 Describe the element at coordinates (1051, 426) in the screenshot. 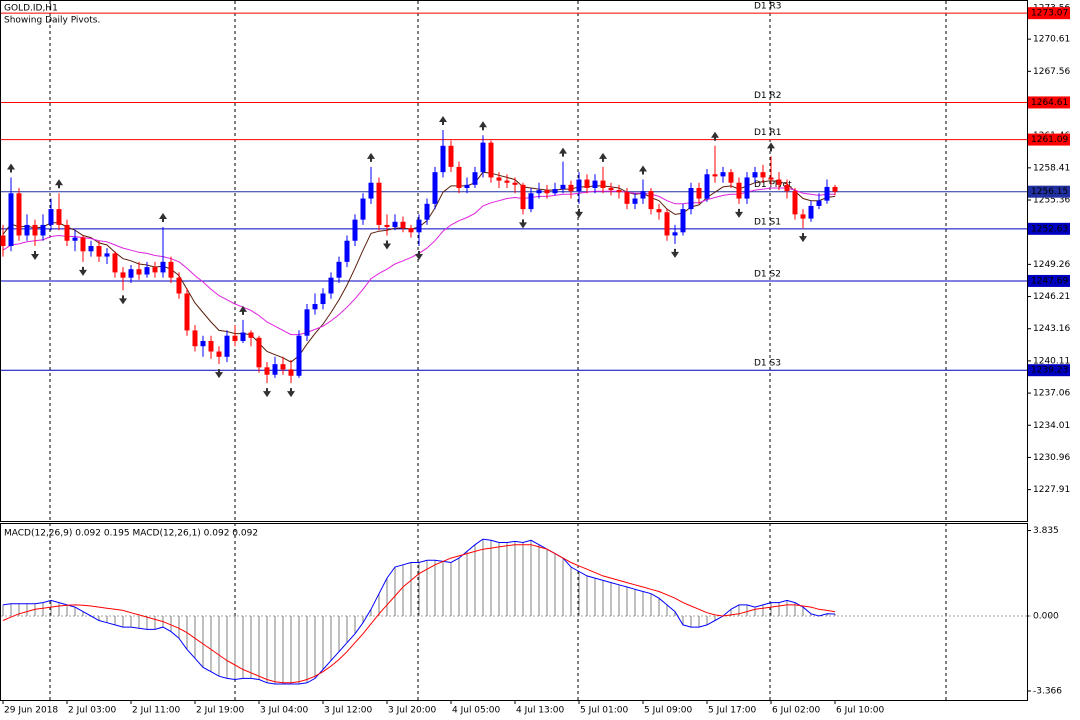

I see `y-tick-label: 1234.01` at that location.